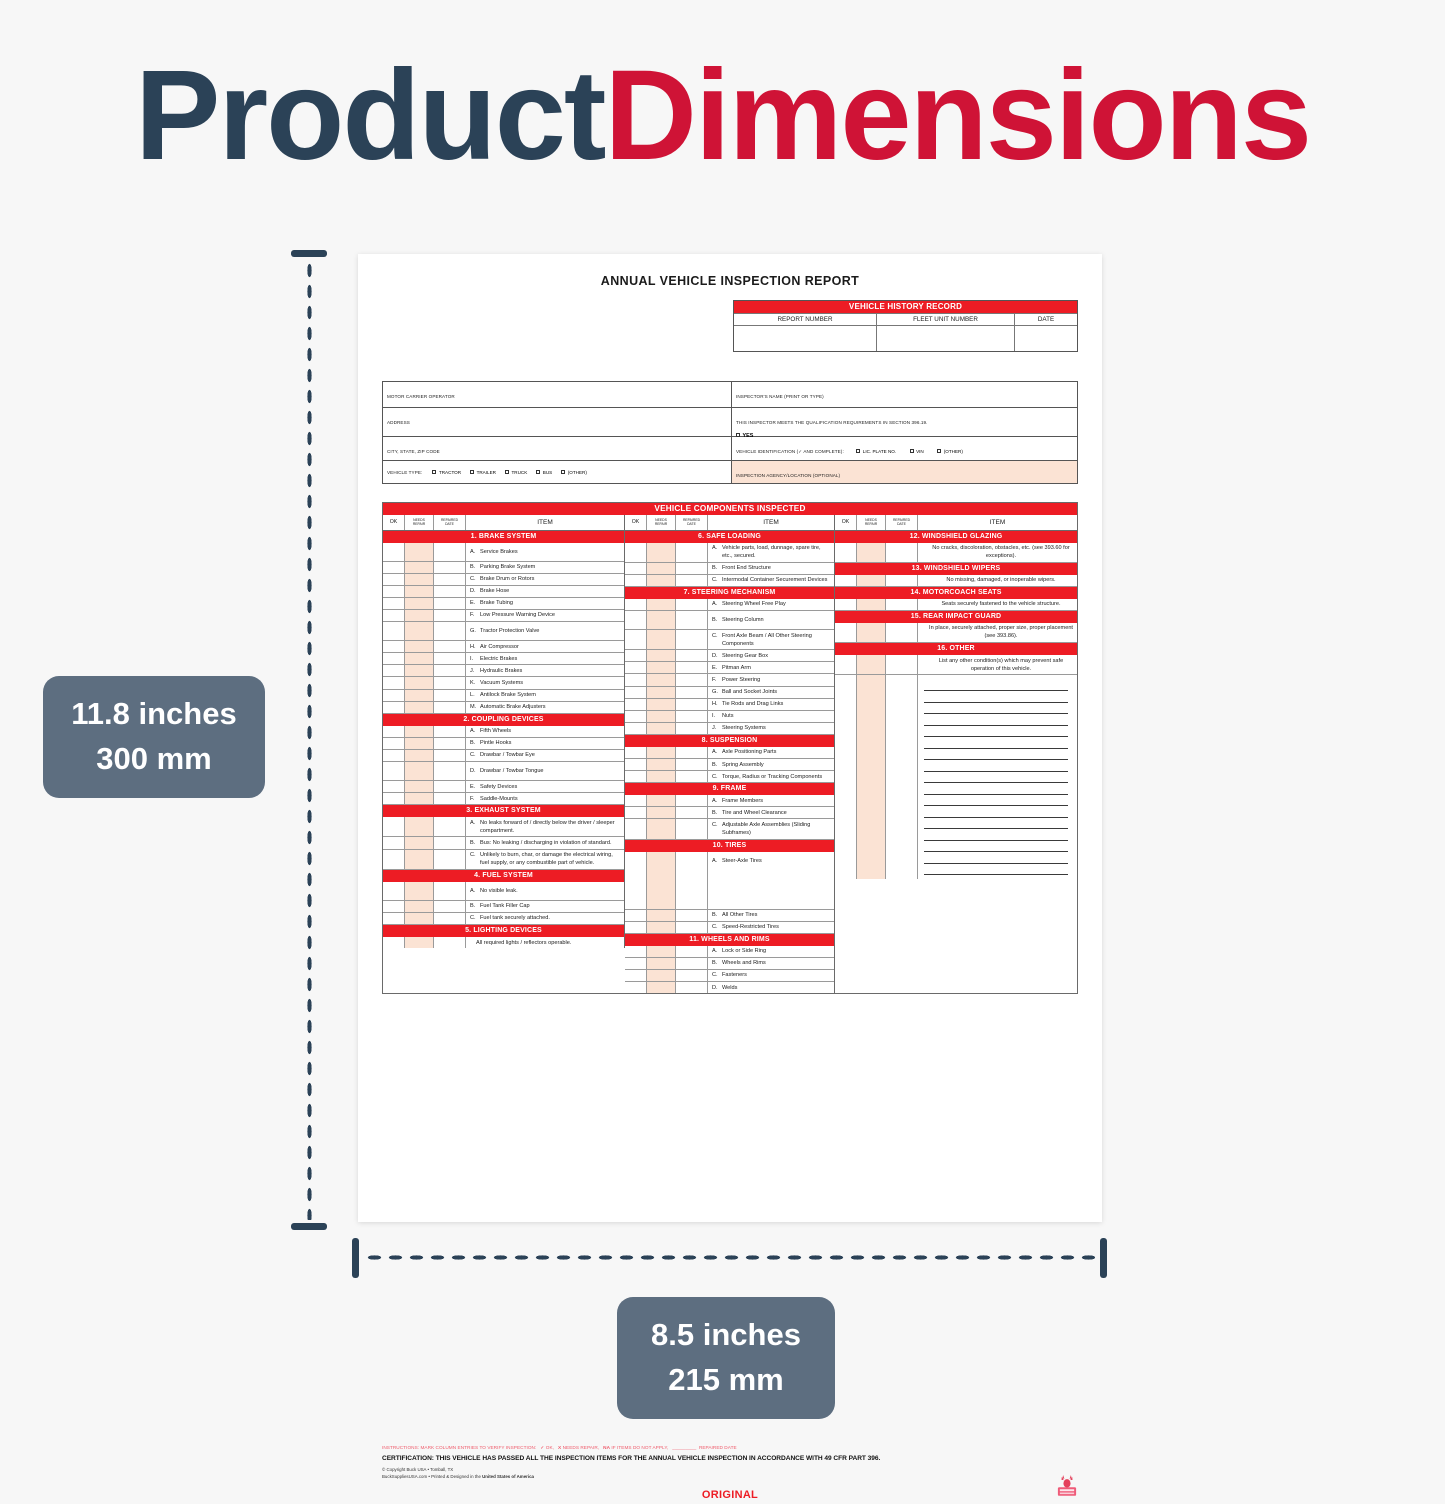 This screenshot has height=1504, width=1445. I want to click on field-city-state-zip: CITY, STATE, ZIP CODE, so click(557, 448).